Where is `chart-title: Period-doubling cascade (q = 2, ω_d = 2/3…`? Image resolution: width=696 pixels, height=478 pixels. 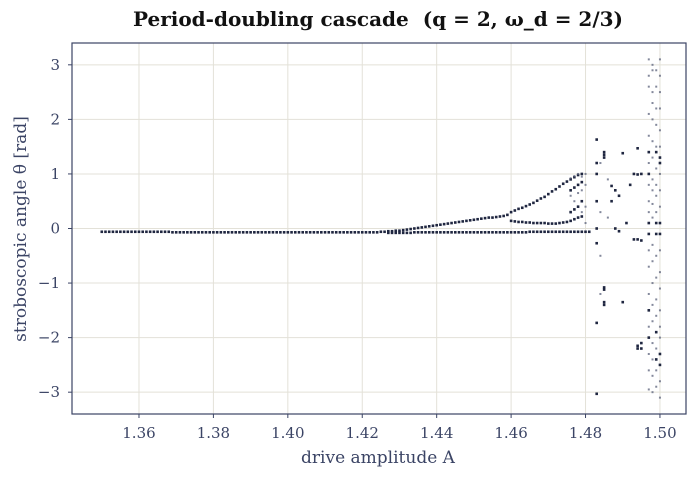 chart-title: Period-doubling cascade (q = 2, ω_d = 2/3… is located at coordinates (378, 19).